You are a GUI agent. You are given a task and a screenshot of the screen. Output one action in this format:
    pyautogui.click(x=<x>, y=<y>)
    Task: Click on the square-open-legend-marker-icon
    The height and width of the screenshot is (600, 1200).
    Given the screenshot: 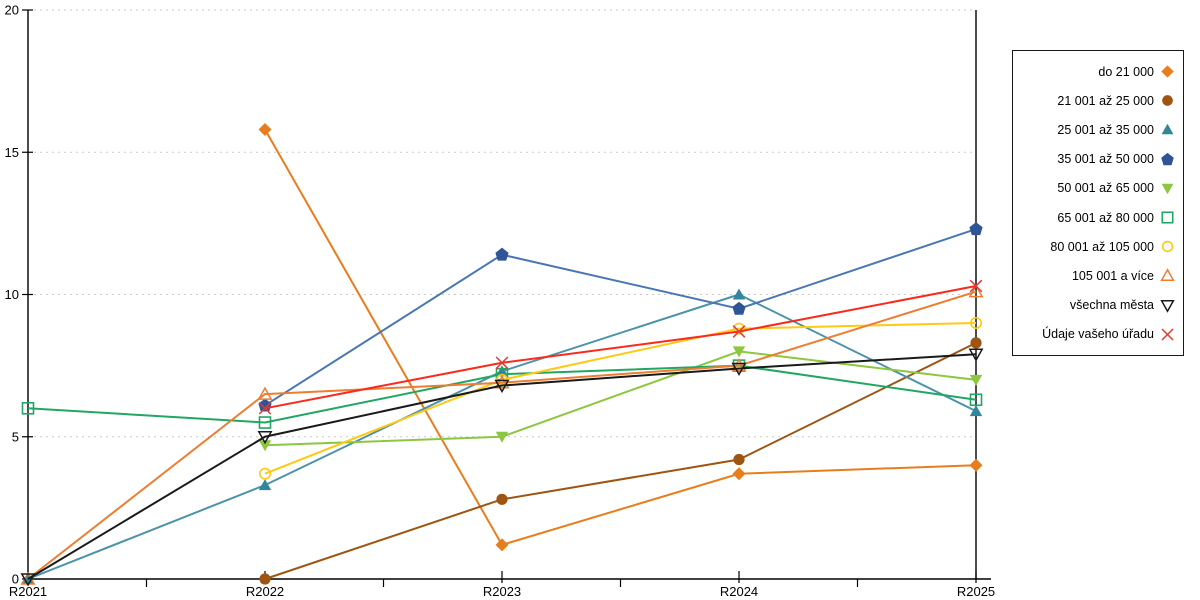 What is the action you would take?
    pyautogui.click(x=1167, y=217)
    